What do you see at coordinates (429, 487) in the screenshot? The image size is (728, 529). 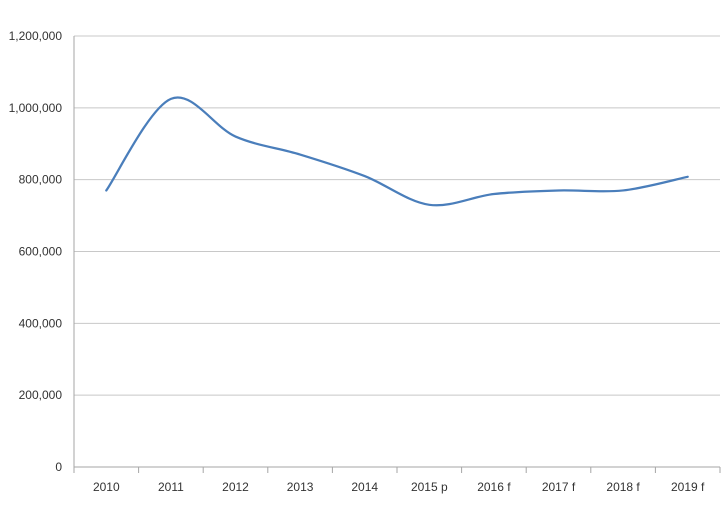 I see `x-tick-label: 2015 p` at bounding box center [429, 487].